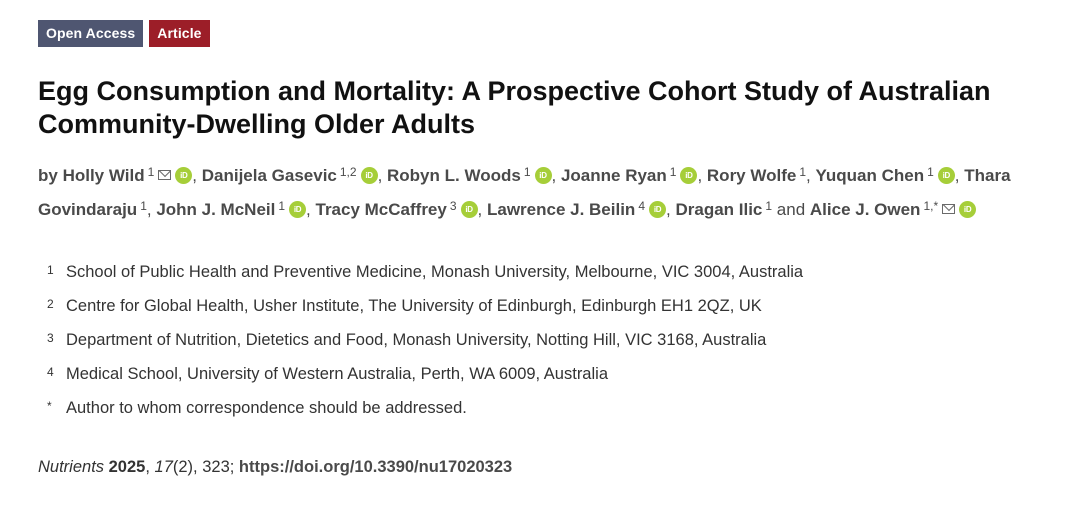 This screenshot has width=1067, height=519. I want to click on author-name: Alice J. Owen, so click(865, 209).